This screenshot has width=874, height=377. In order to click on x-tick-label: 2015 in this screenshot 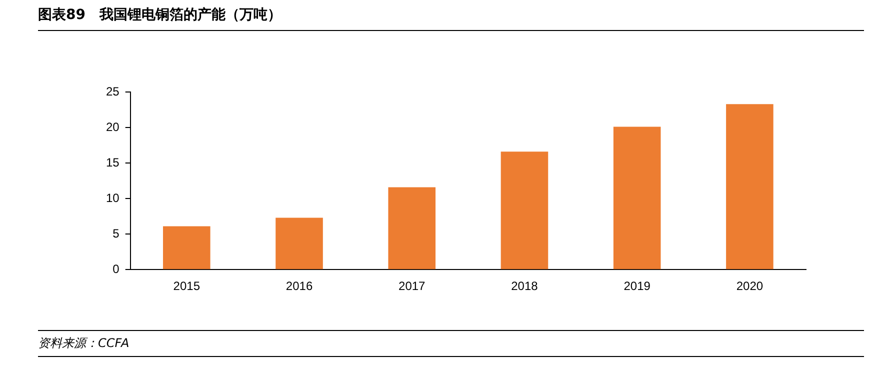, I will do `click(186, 286)`.